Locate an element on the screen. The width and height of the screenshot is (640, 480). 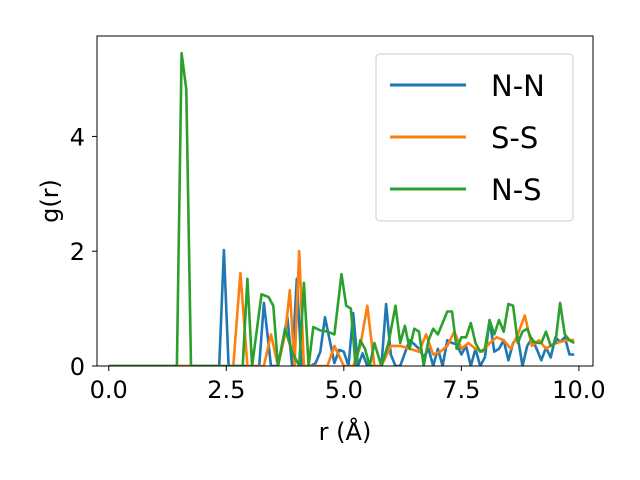
y-tick-label: 2 is located at coordinates (77, 252).